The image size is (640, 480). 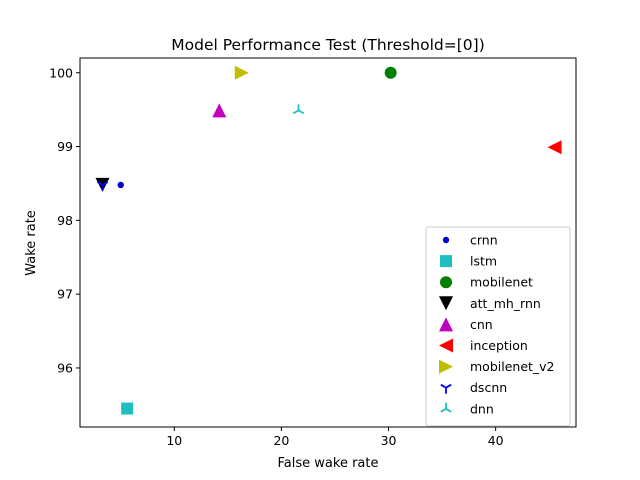 I want to click on point-lstm, so click(x=127, y=408).